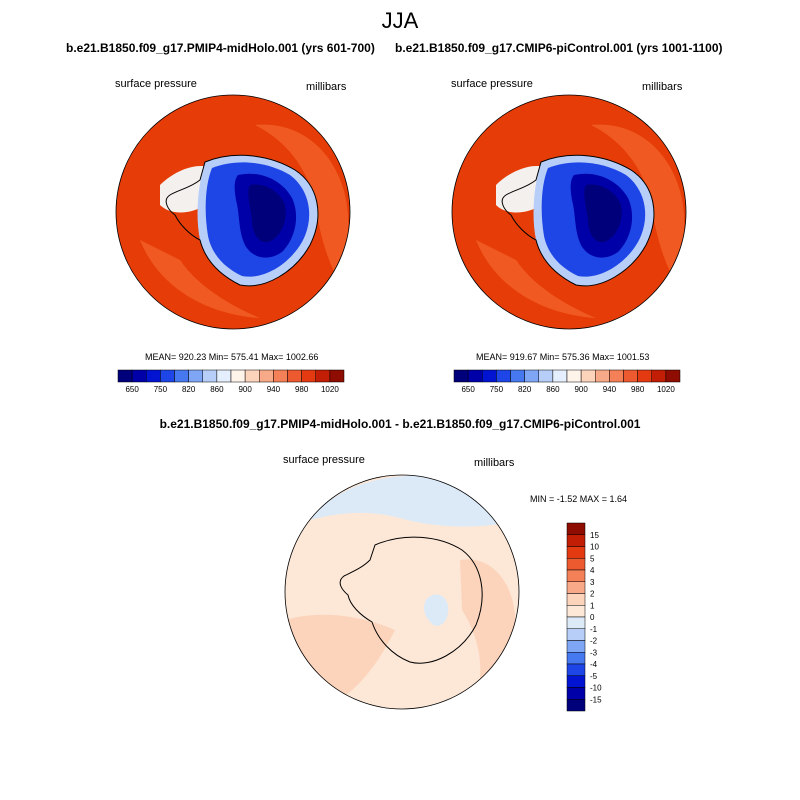 This screenshot has width=800, height=800. What do you see at coordinates (594, 547) in the screenshot?
I see `panel3-colorbar-tick-label: 10` at bounding box center [594, 547].